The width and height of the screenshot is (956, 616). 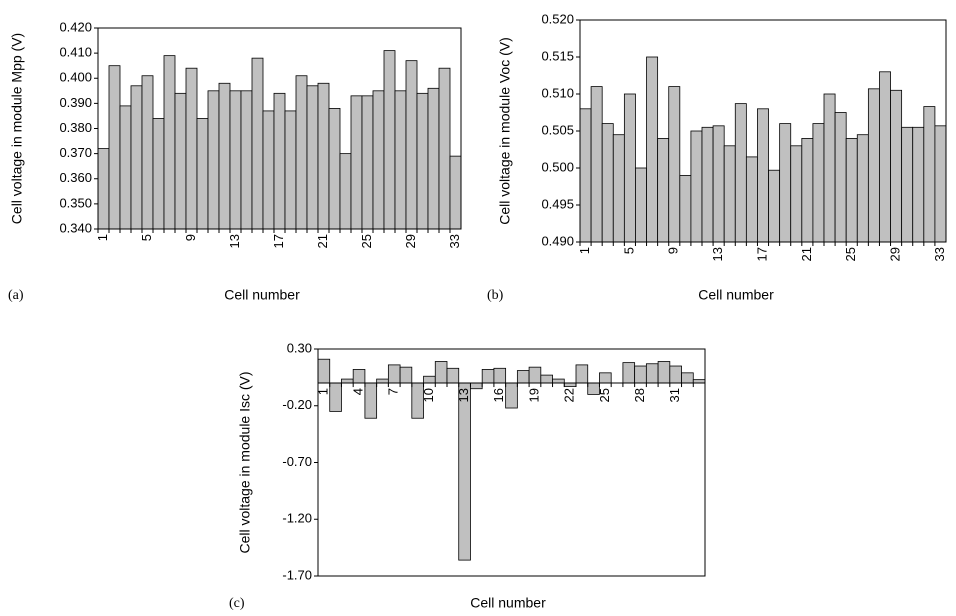 I want to click on y-tick-label: 0.520, so click(x=557, y=18).